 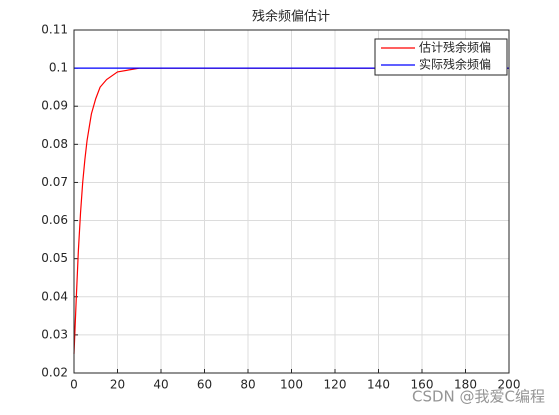 I want to click on x-tick-label: 80, so click(x=247, y=385).